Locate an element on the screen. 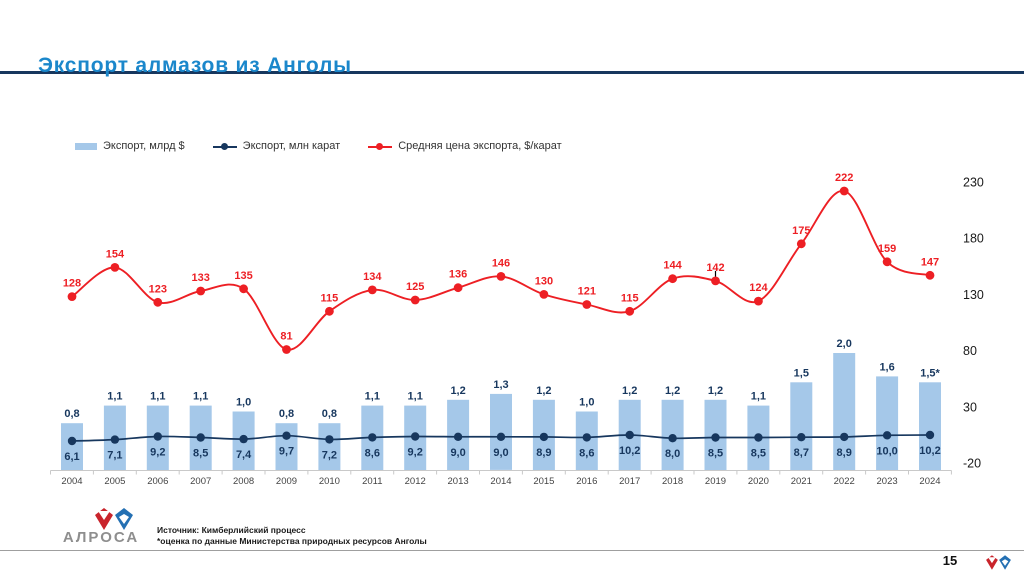 This screenshot has width=1024, height=574. carat-value-label: 10,2 is located at coordinates (929, 451).